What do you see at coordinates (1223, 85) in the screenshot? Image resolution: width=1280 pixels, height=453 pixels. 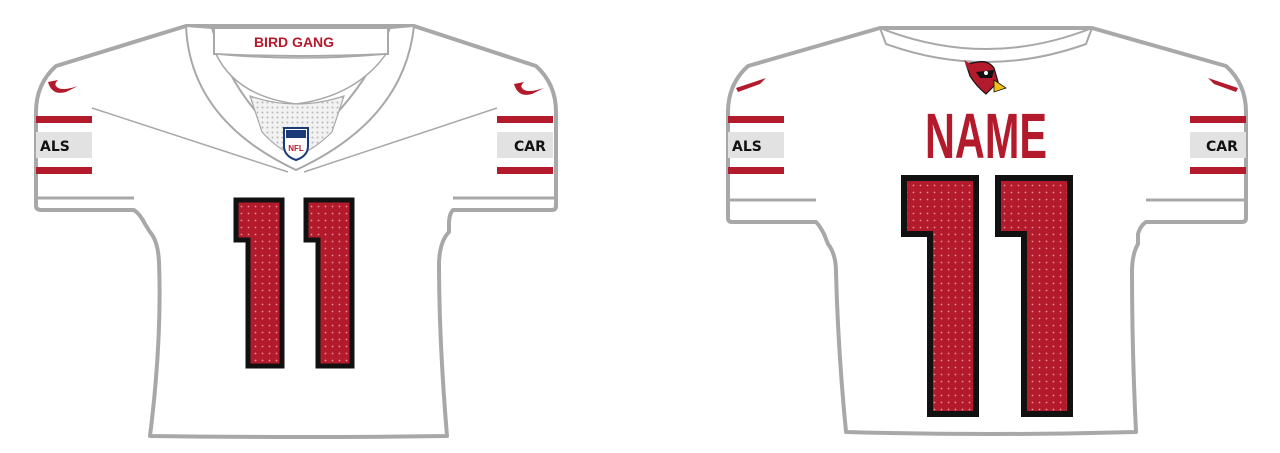 I see `back-right-shoulder-accent` at bounding box center [1223, 85].